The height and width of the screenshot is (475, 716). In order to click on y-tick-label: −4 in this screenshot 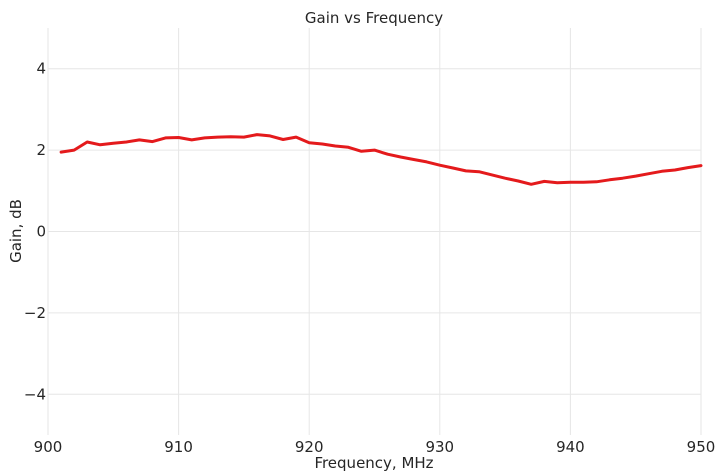, I will do `click(35, 394)`.